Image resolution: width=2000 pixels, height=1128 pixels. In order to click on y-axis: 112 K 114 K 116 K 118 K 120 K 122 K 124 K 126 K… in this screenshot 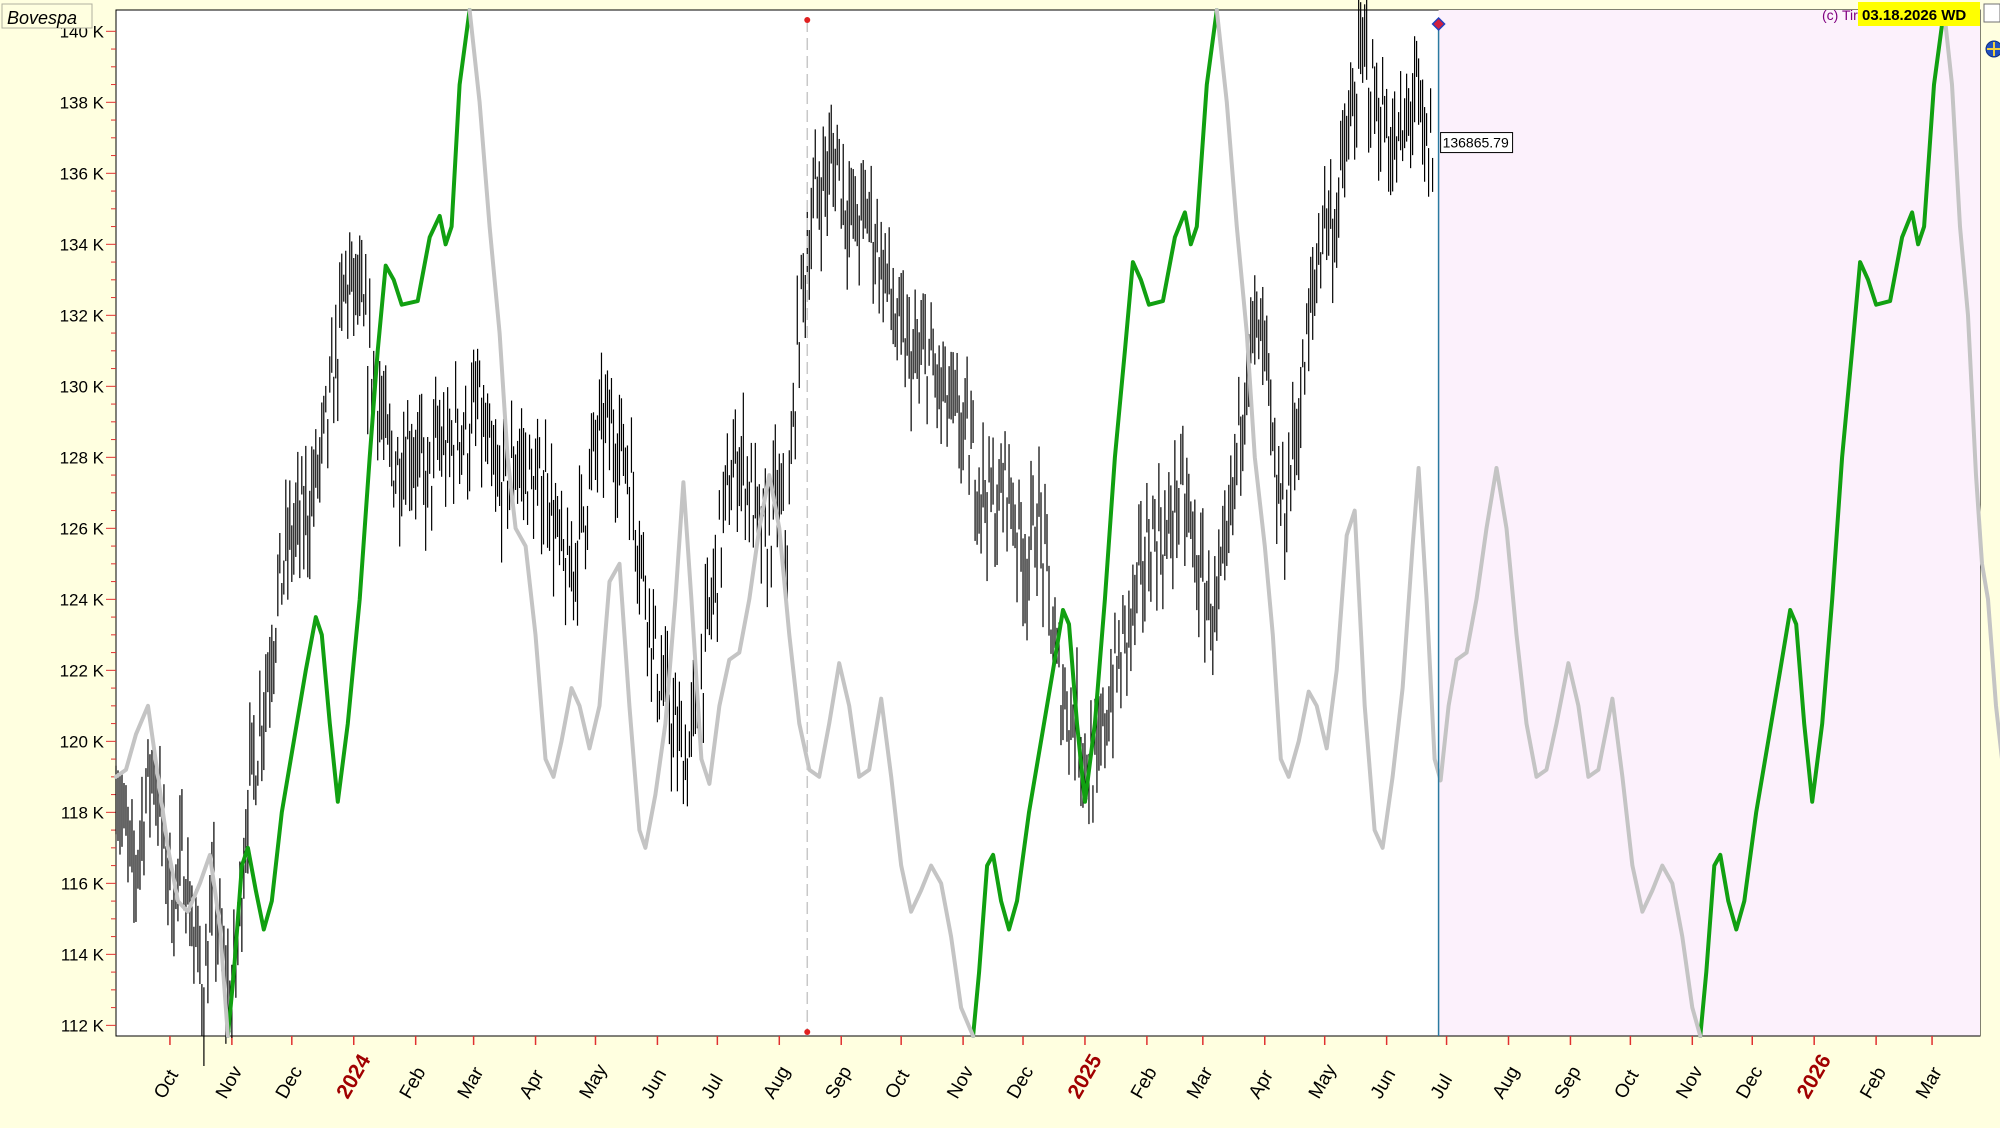, I will do `click(88, 523)`.